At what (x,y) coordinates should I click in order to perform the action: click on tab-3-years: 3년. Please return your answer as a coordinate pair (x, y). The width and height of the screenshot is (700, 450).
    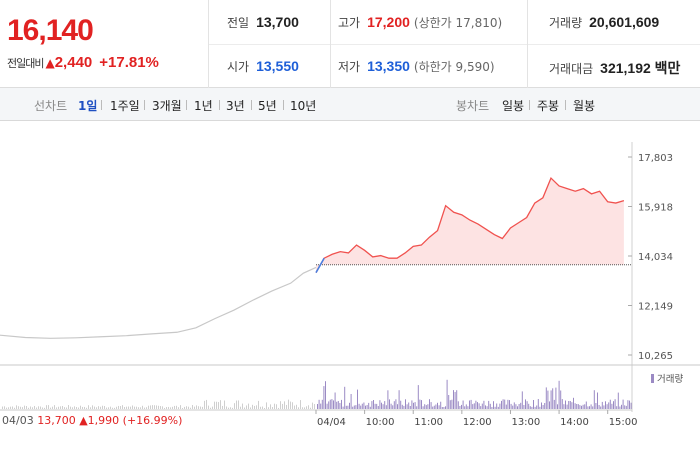
    Looking at the image, I should click on (235, 106).